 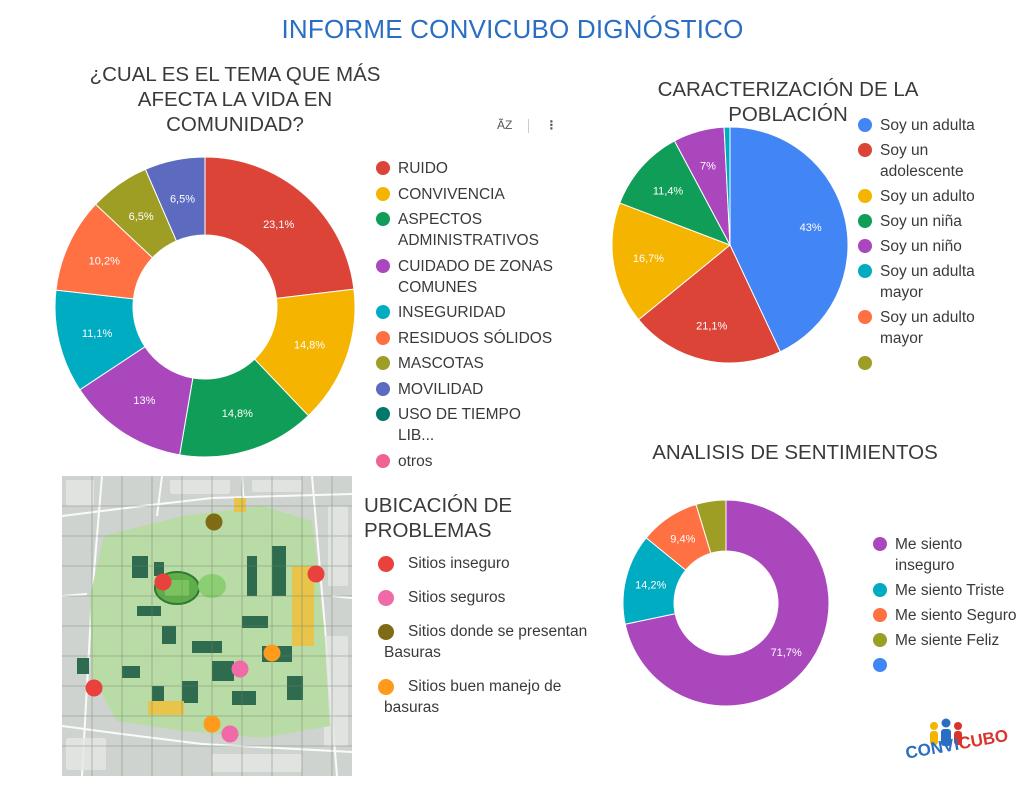 What do you see at coordinates (956, 615) in the screenshot?
I see `sentimientos-legend-label: Me siento Seguro` at bounding box center [956, 615].